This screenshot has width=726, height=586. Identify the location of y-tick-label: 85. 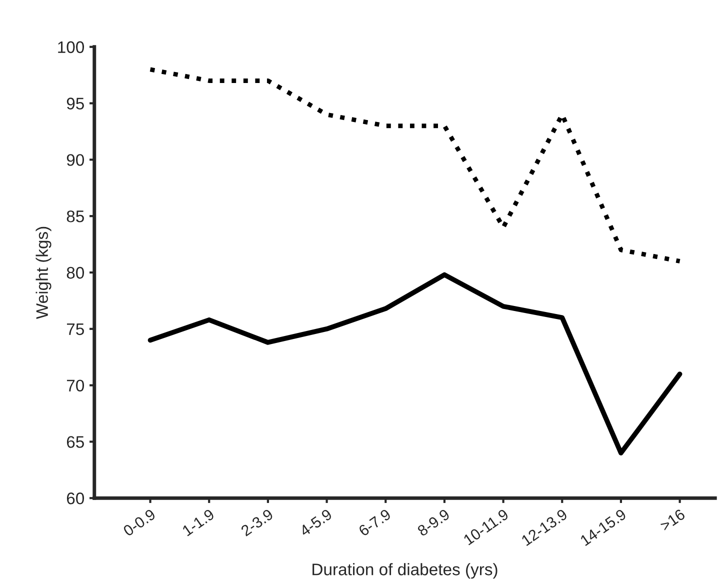
(75, 216).